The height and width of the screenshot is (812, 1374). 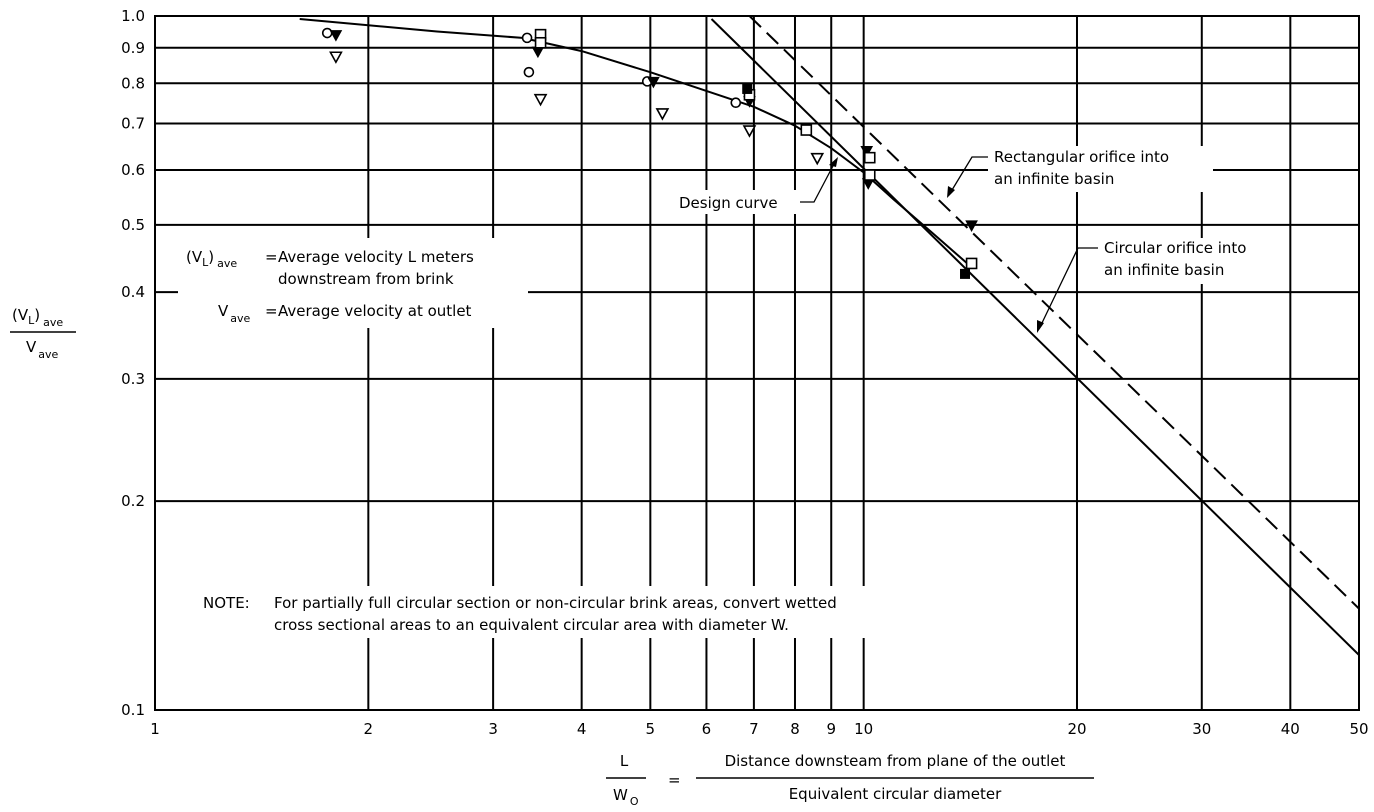 I want to click on y-tick-label: 0.6, so click(x=133, y=170).